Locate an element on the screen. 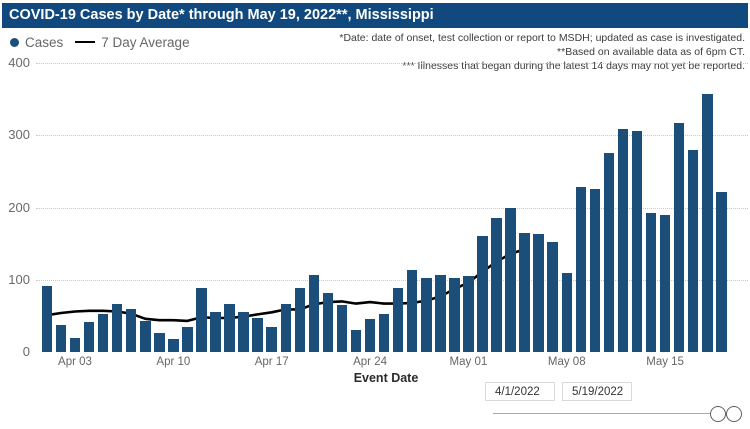 Image resolution: width=750 pixels, height=429 pixels. x-tick-label: Apr 10 is located at coordinates (173, 362).